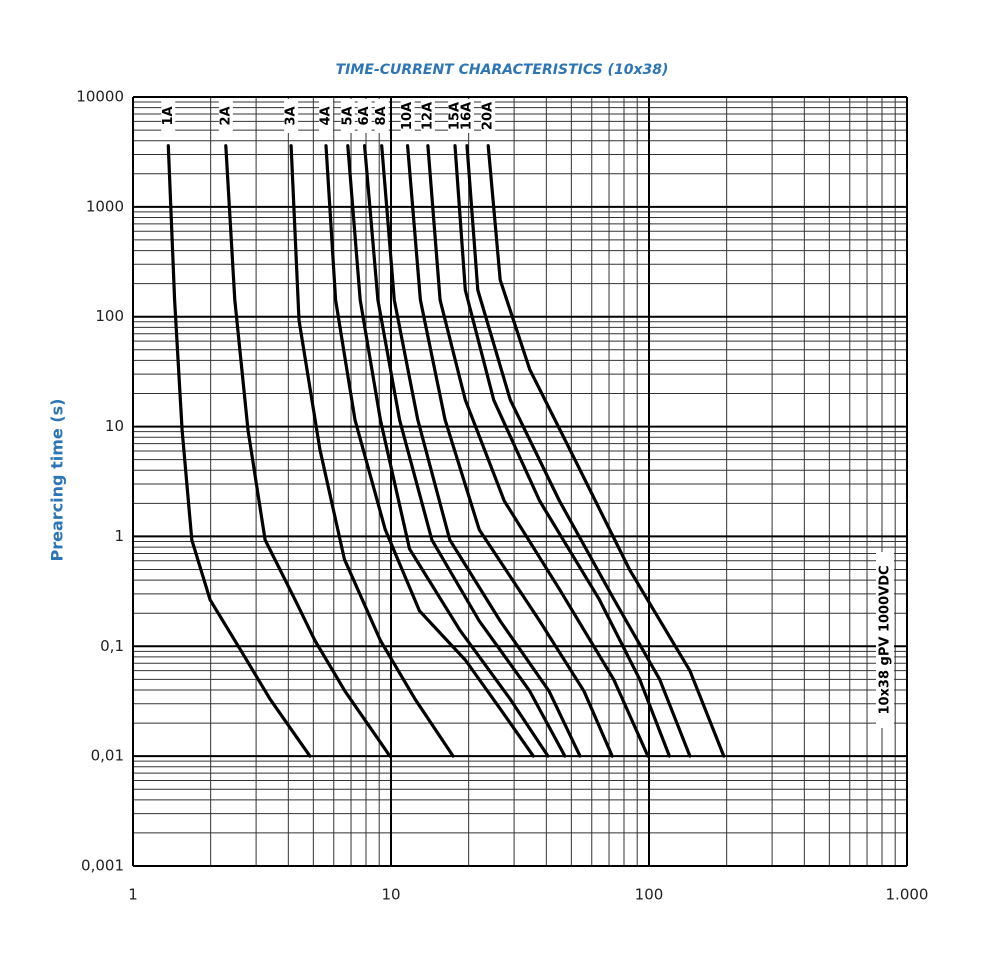  I want to click on legend-label: 12A, so click(427, 116).